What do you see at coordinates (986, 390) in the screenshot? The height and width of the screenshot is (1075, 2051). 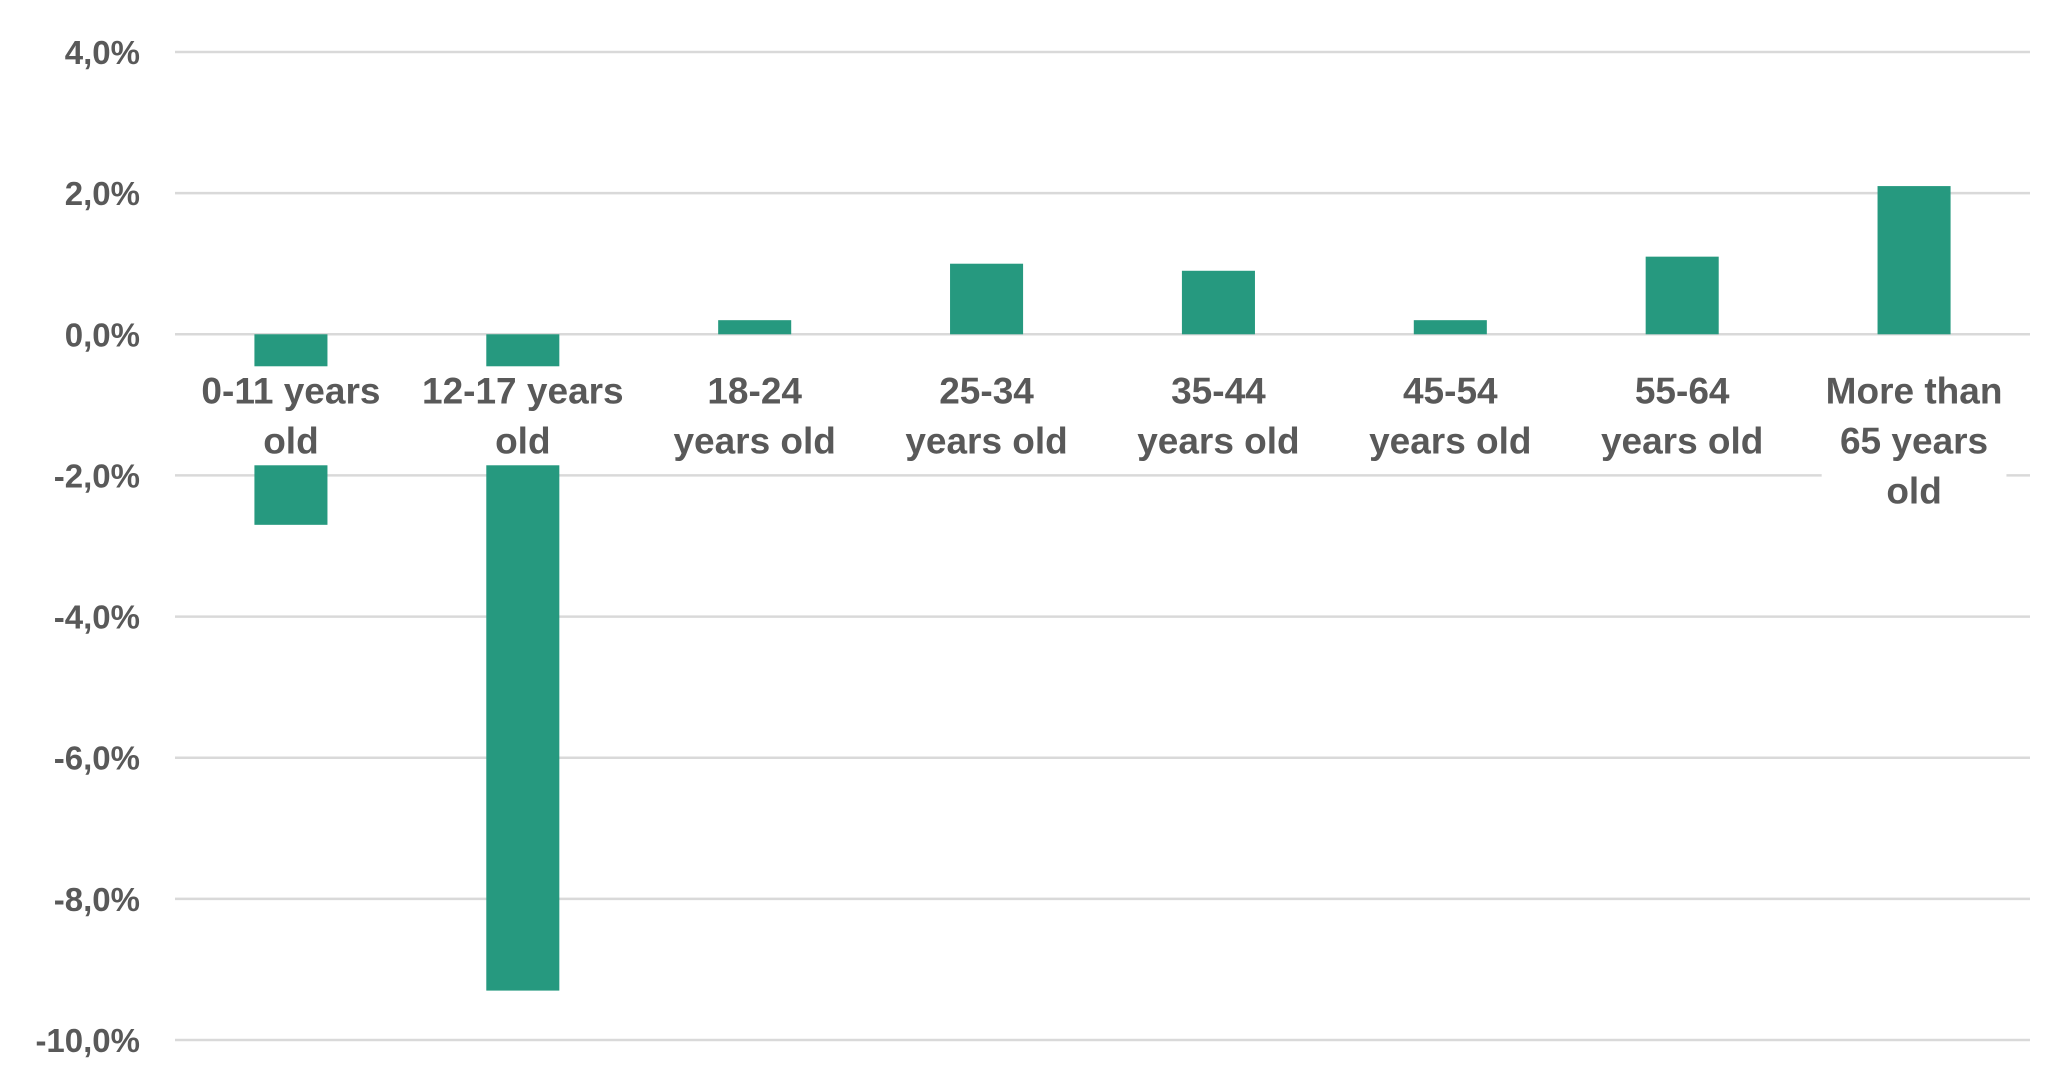 I see `category-label-line: 25-34` at bounding box center [986, 390].